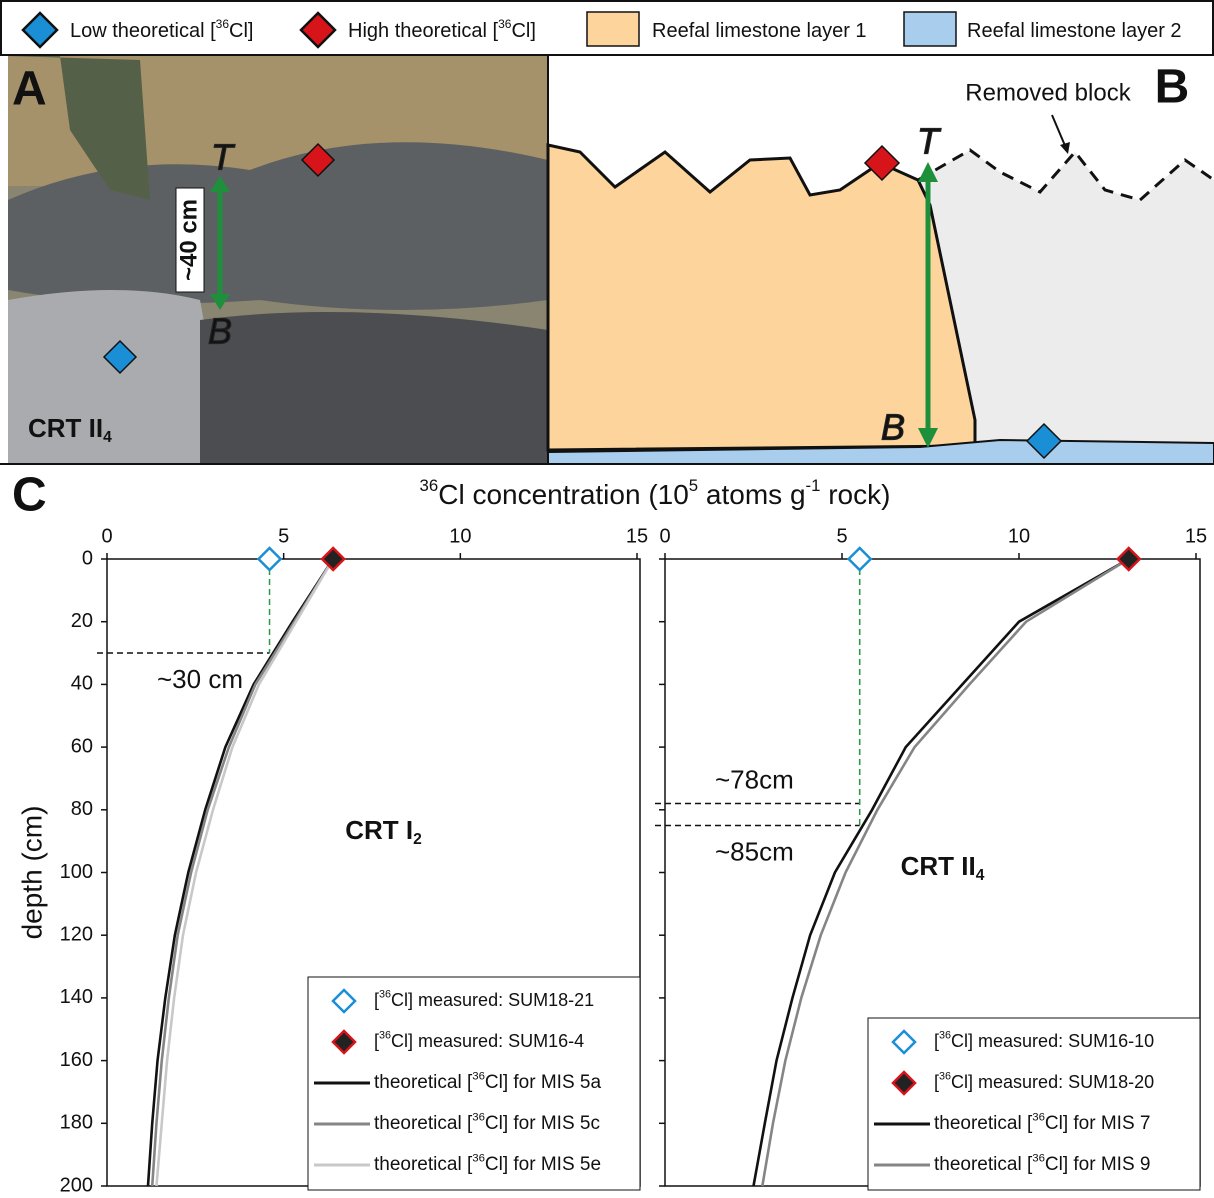 This screenshot has width=1214, height=1198. I want to click on scale-label: ~40 cm, so click(188, 240).